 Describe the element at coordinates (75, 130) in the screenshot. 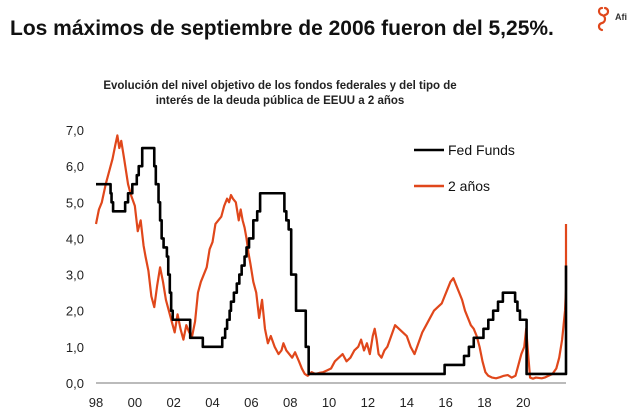

I see `y-tick-label: 7,0` at that location.